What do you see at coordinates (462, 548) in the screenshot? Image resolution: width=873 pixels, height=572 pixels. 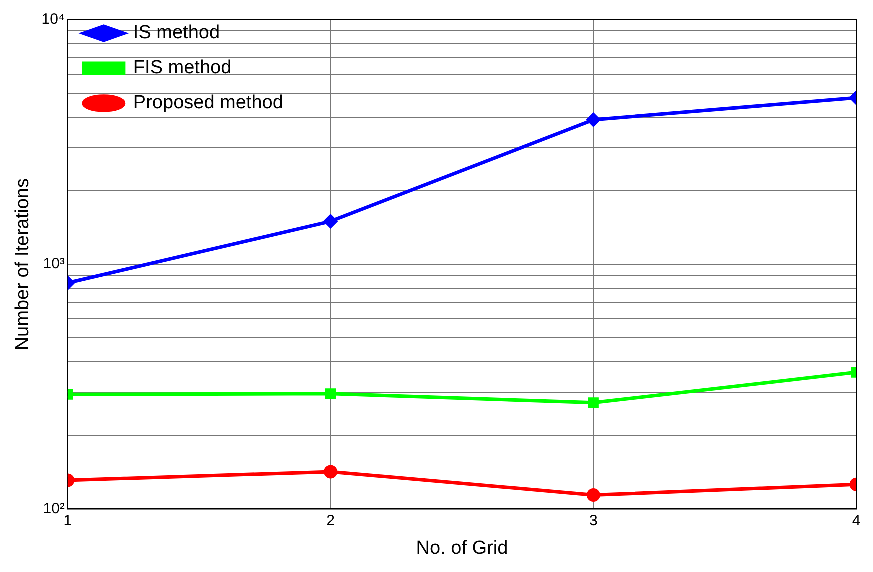 I see `x-axis-title: No. of Grid` at bounding box center [462, 548].